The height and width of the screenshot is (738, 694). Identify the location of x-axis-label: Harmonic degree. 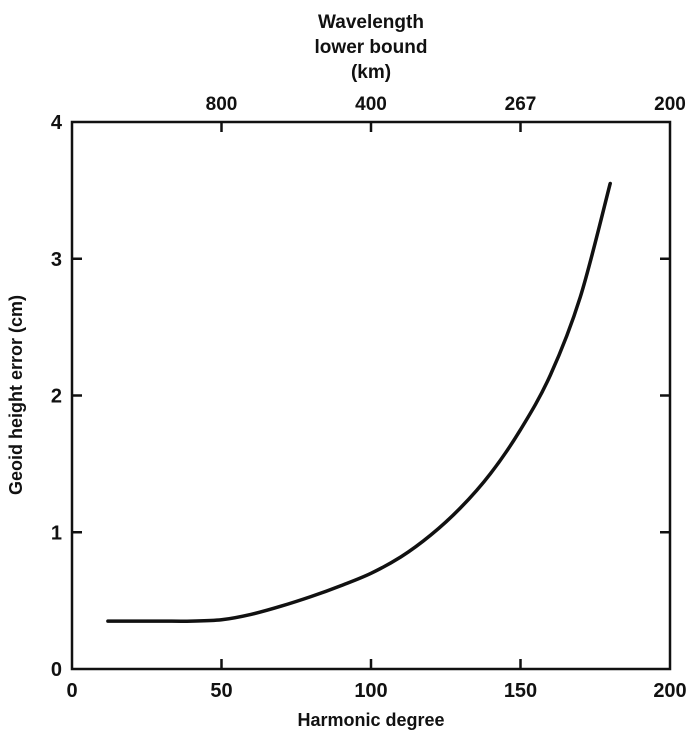
(370, 720).